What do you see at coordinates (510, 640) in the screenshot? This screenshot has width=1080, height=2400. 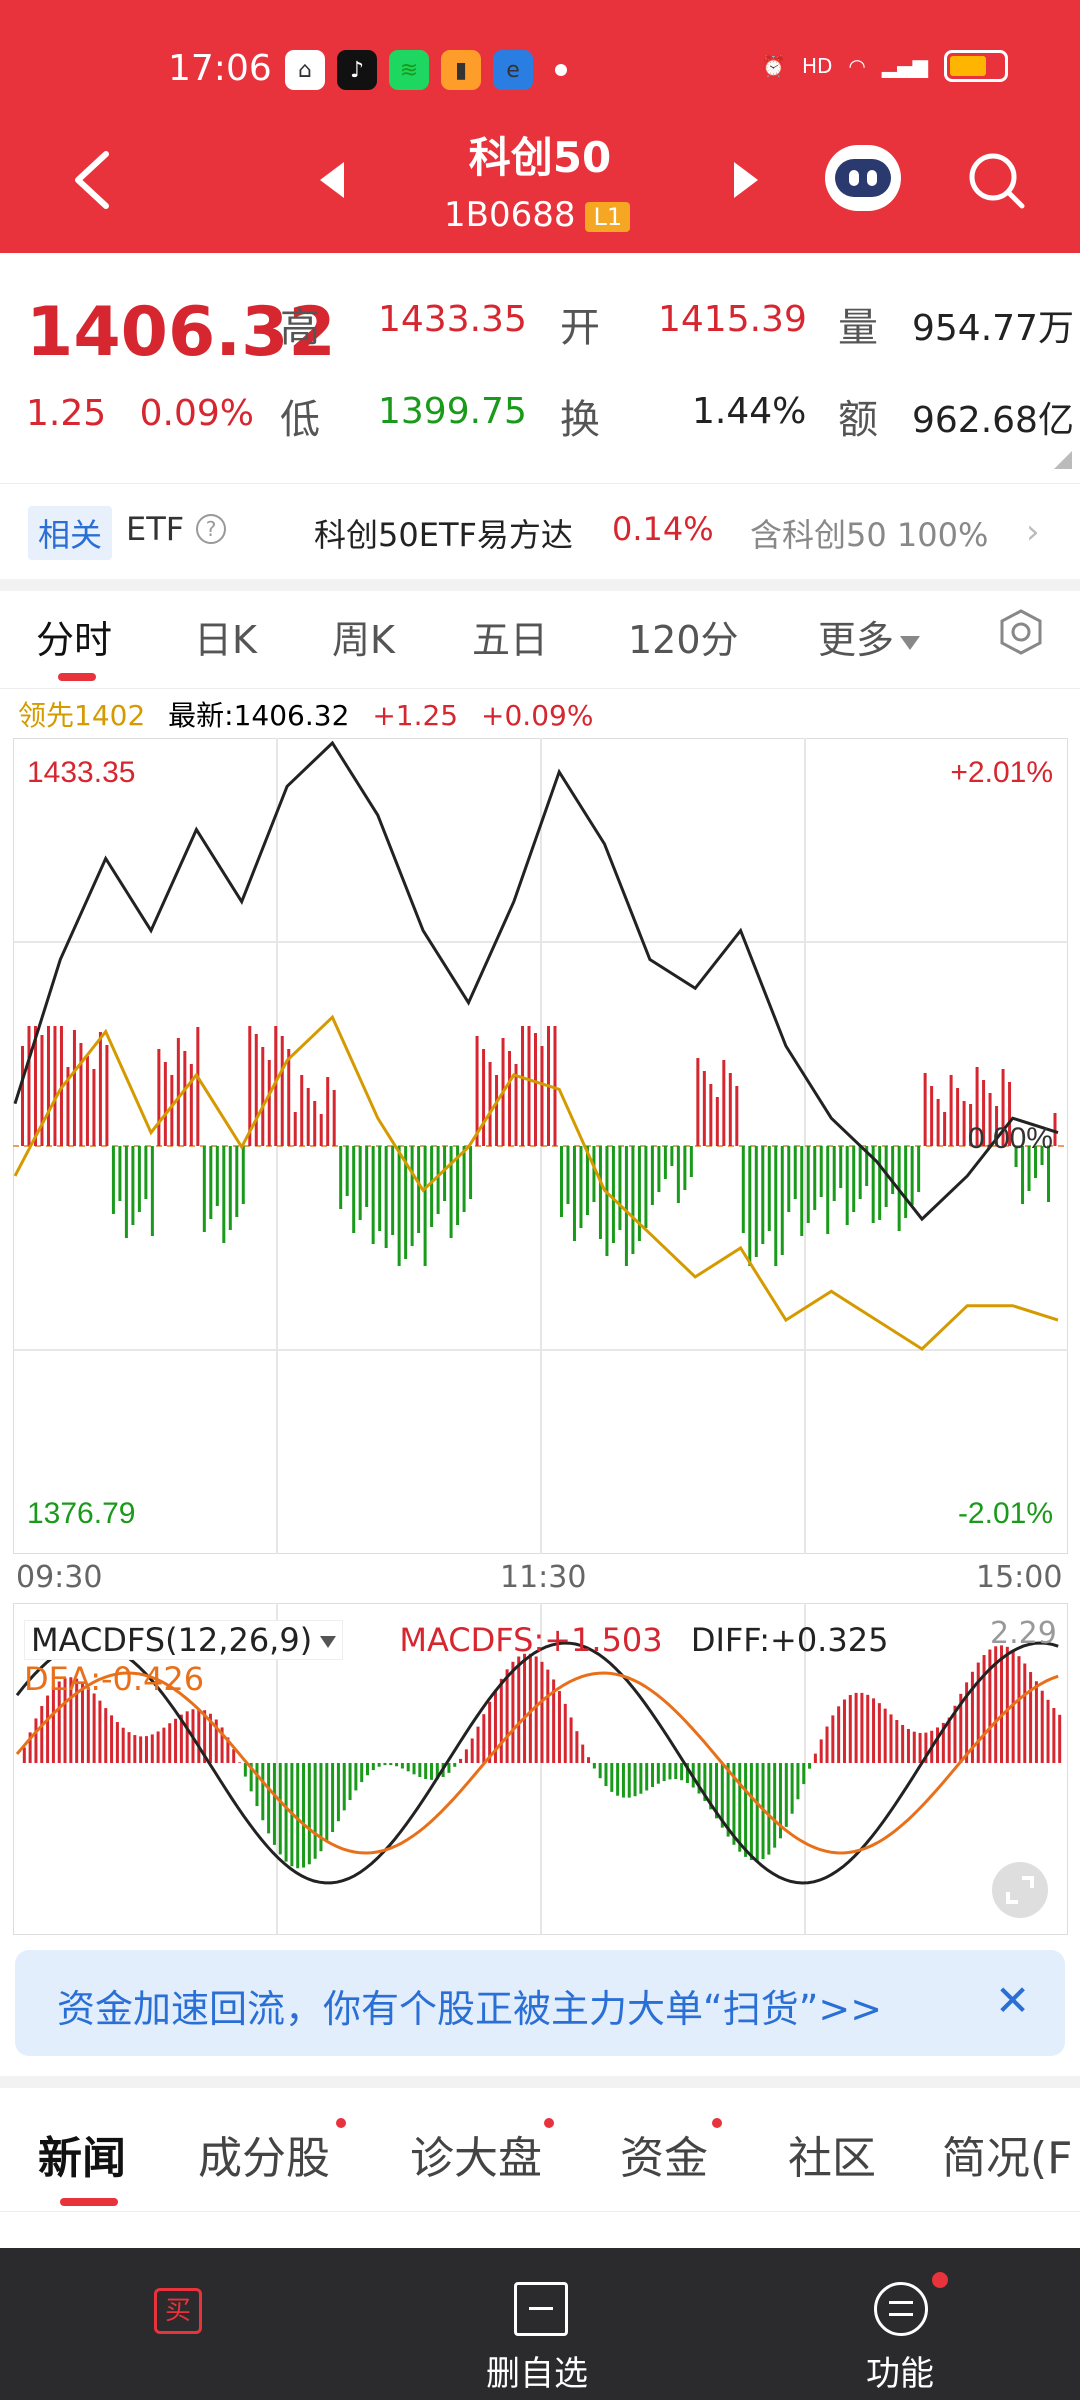 I see `tab-five-day: 五日` at bounding box center [510, 640].